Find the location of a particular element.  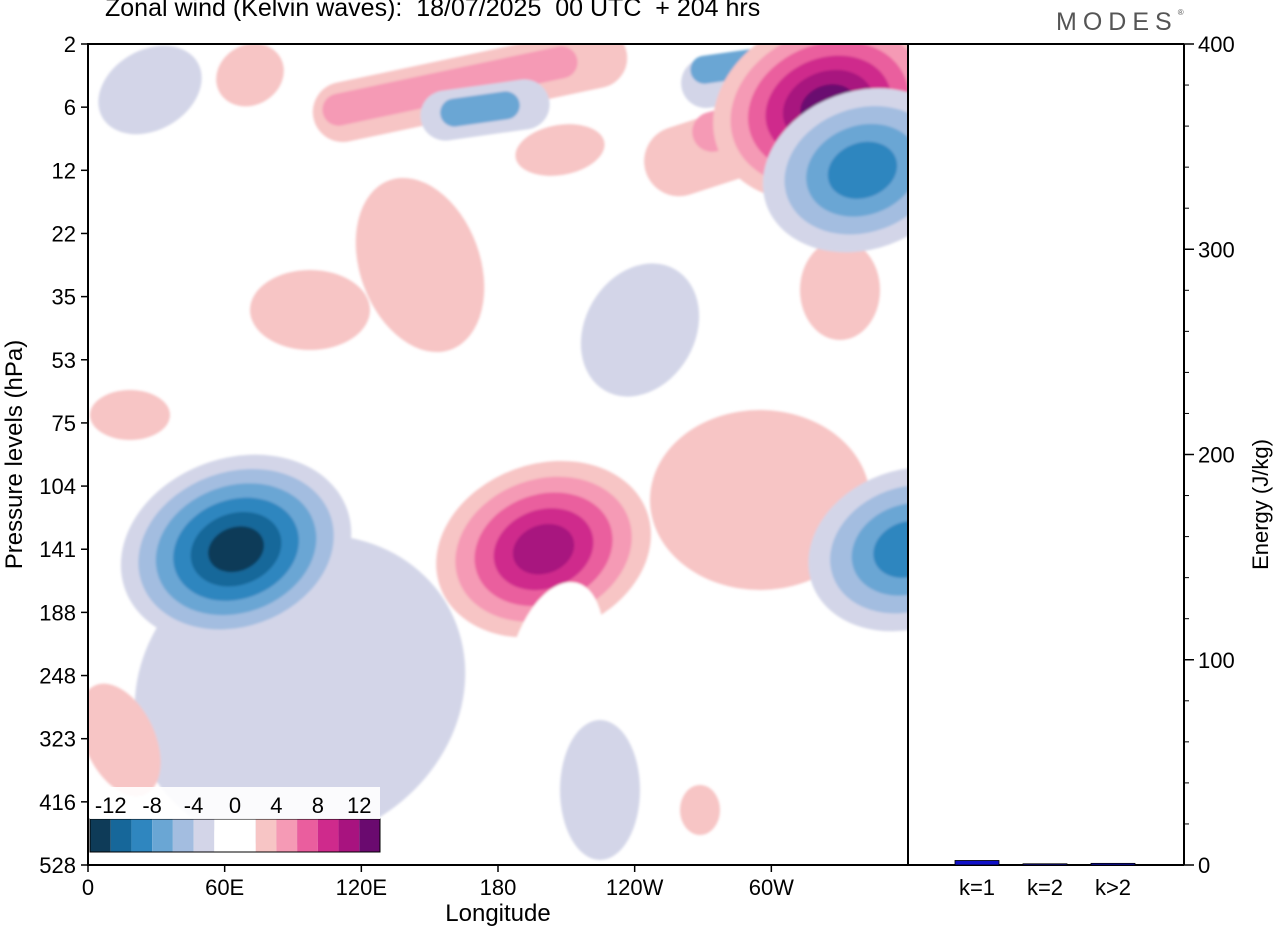

energy-category-label: k=2 is located at coordinates (1045, 887).